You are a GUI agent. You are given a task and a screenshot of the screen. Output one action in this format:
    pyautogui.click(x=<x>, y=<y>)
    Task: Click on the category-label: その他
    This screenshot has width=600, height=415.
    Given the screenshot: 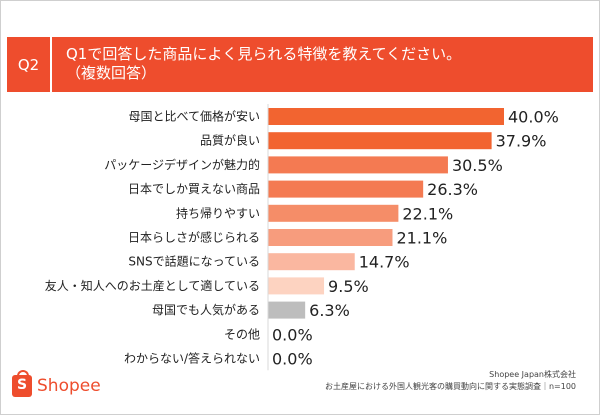 What is the action you would take?
    pyautogui.click(x=242, y=334)
    